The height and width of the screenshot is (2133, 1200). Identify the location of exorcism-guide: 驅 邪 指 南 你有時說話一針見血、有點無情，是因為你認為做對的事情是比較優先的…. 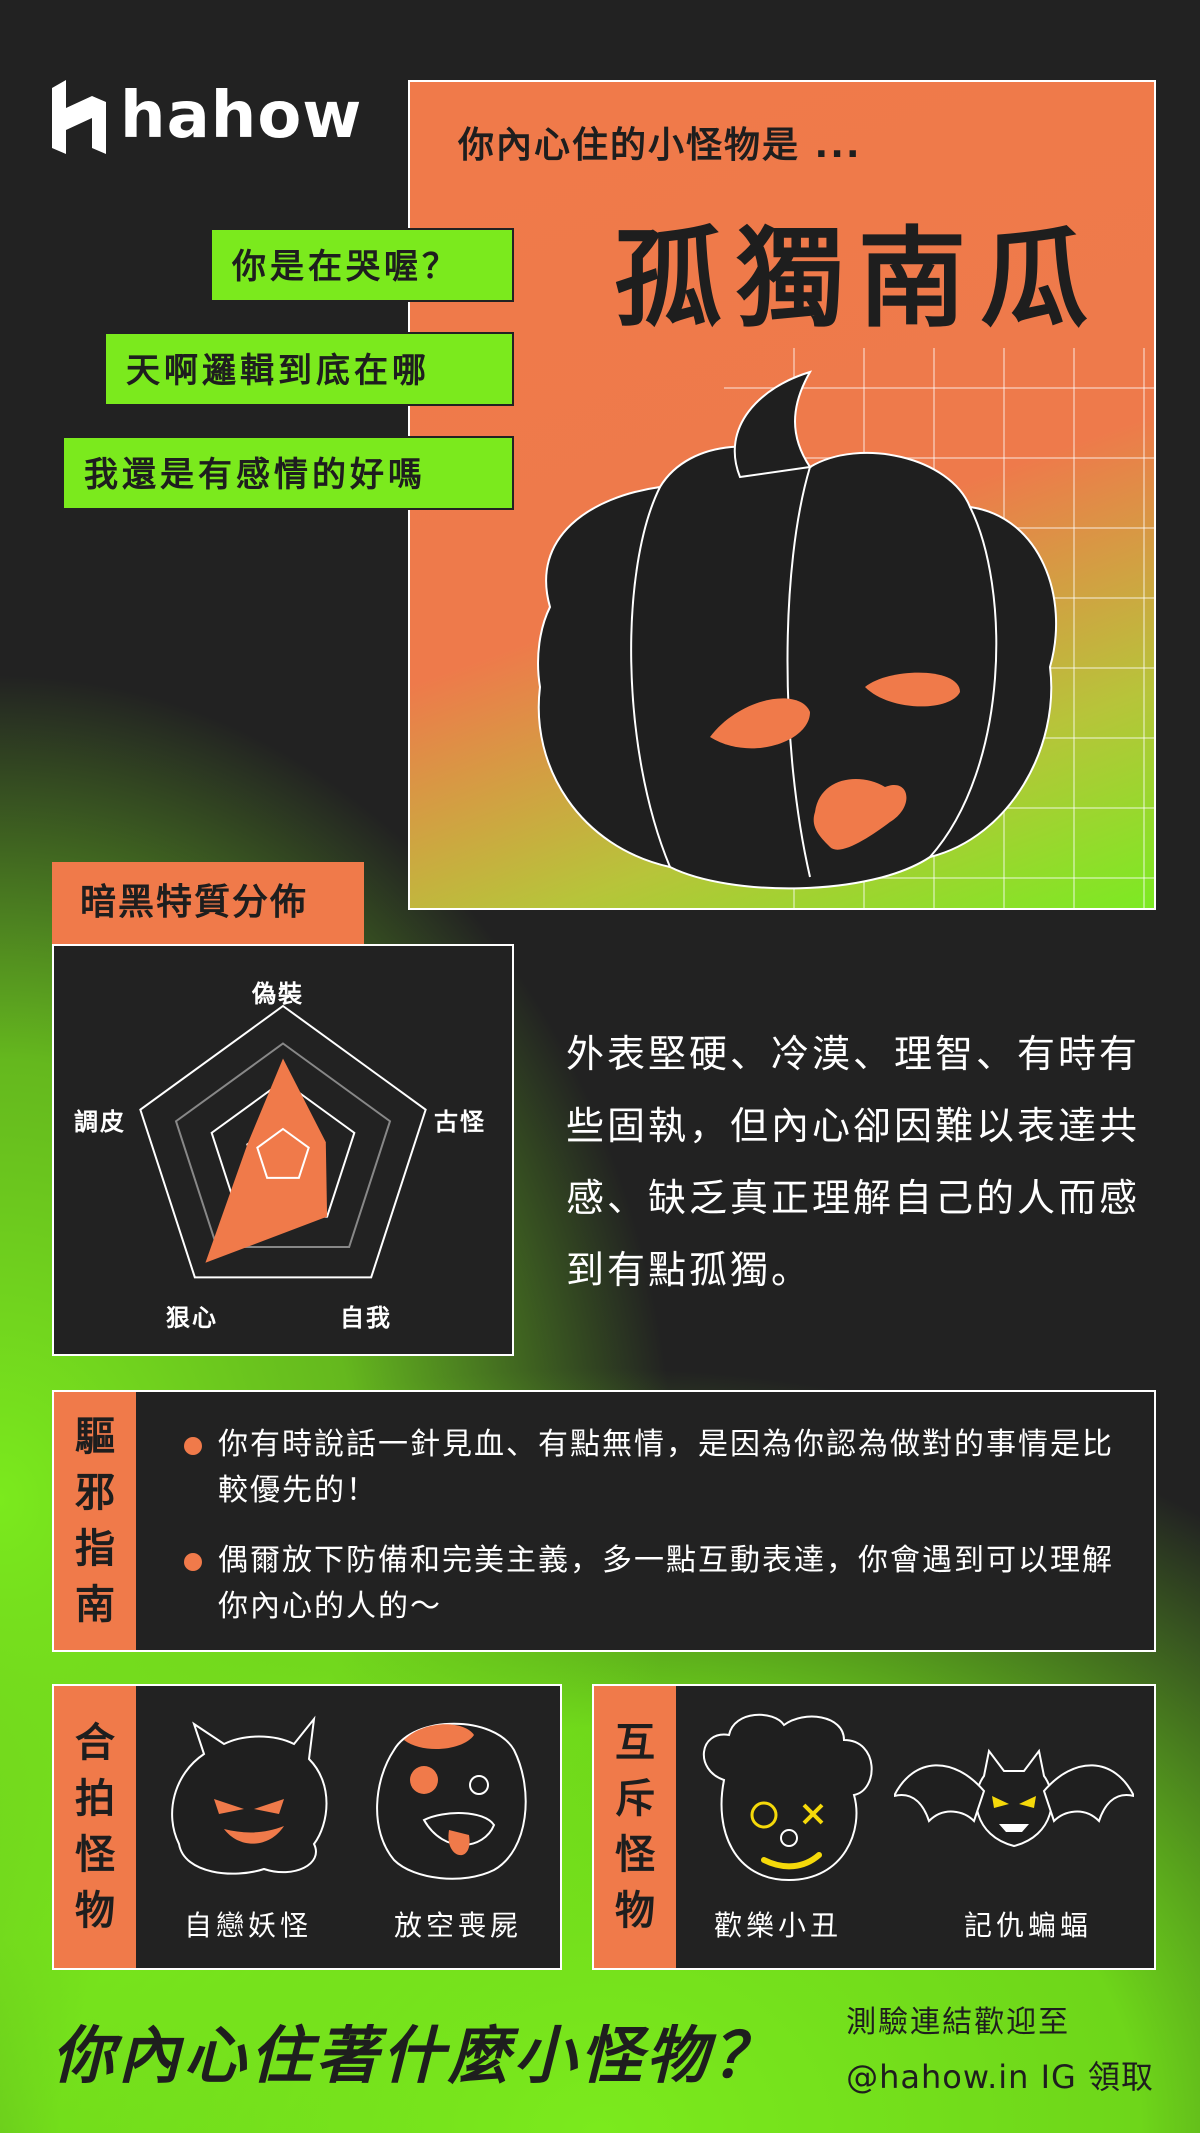
(604, 1521).